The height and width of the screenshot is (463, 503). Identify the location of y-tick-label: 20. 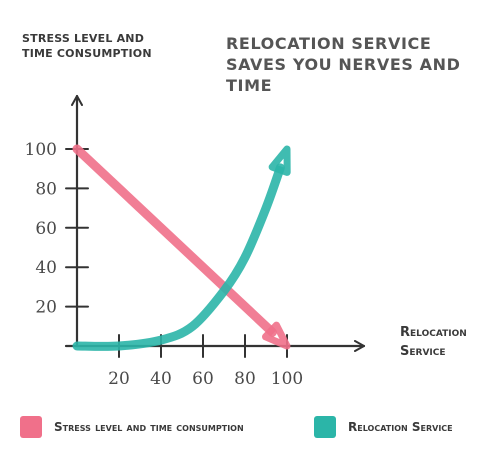
(46, 308).